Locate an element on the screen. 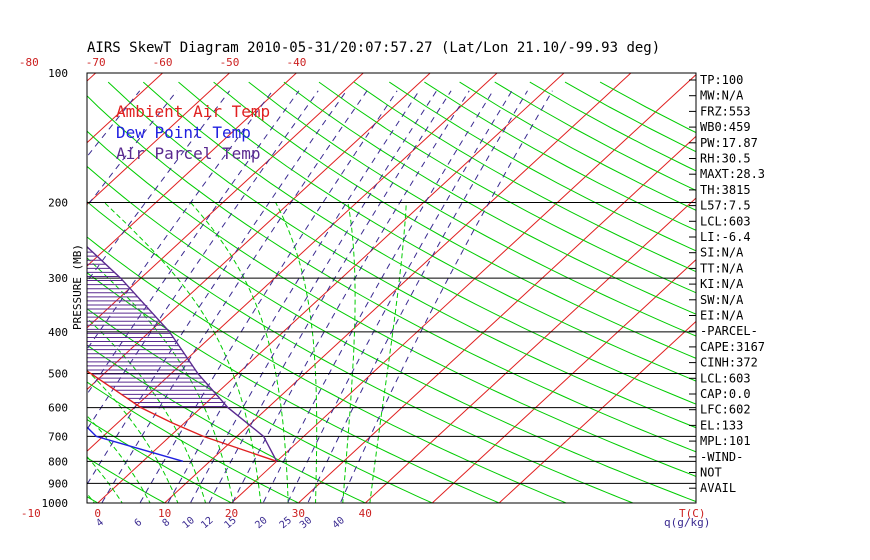  stats-line: TP:100 is located at coordinates (721, 80).